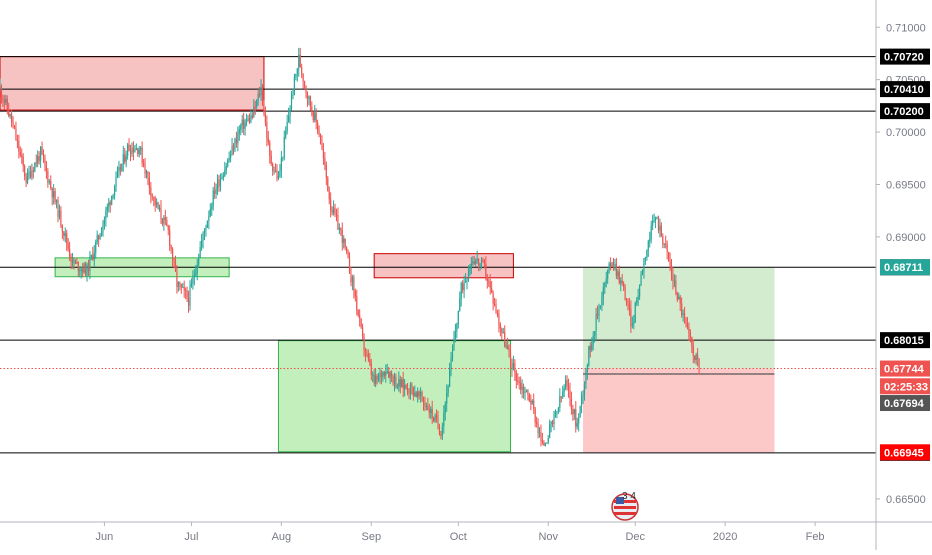 Image resolution: width=932 pixels, height=555 pixels. I want to click on x-tick-label: Aug, so click(282, 537).